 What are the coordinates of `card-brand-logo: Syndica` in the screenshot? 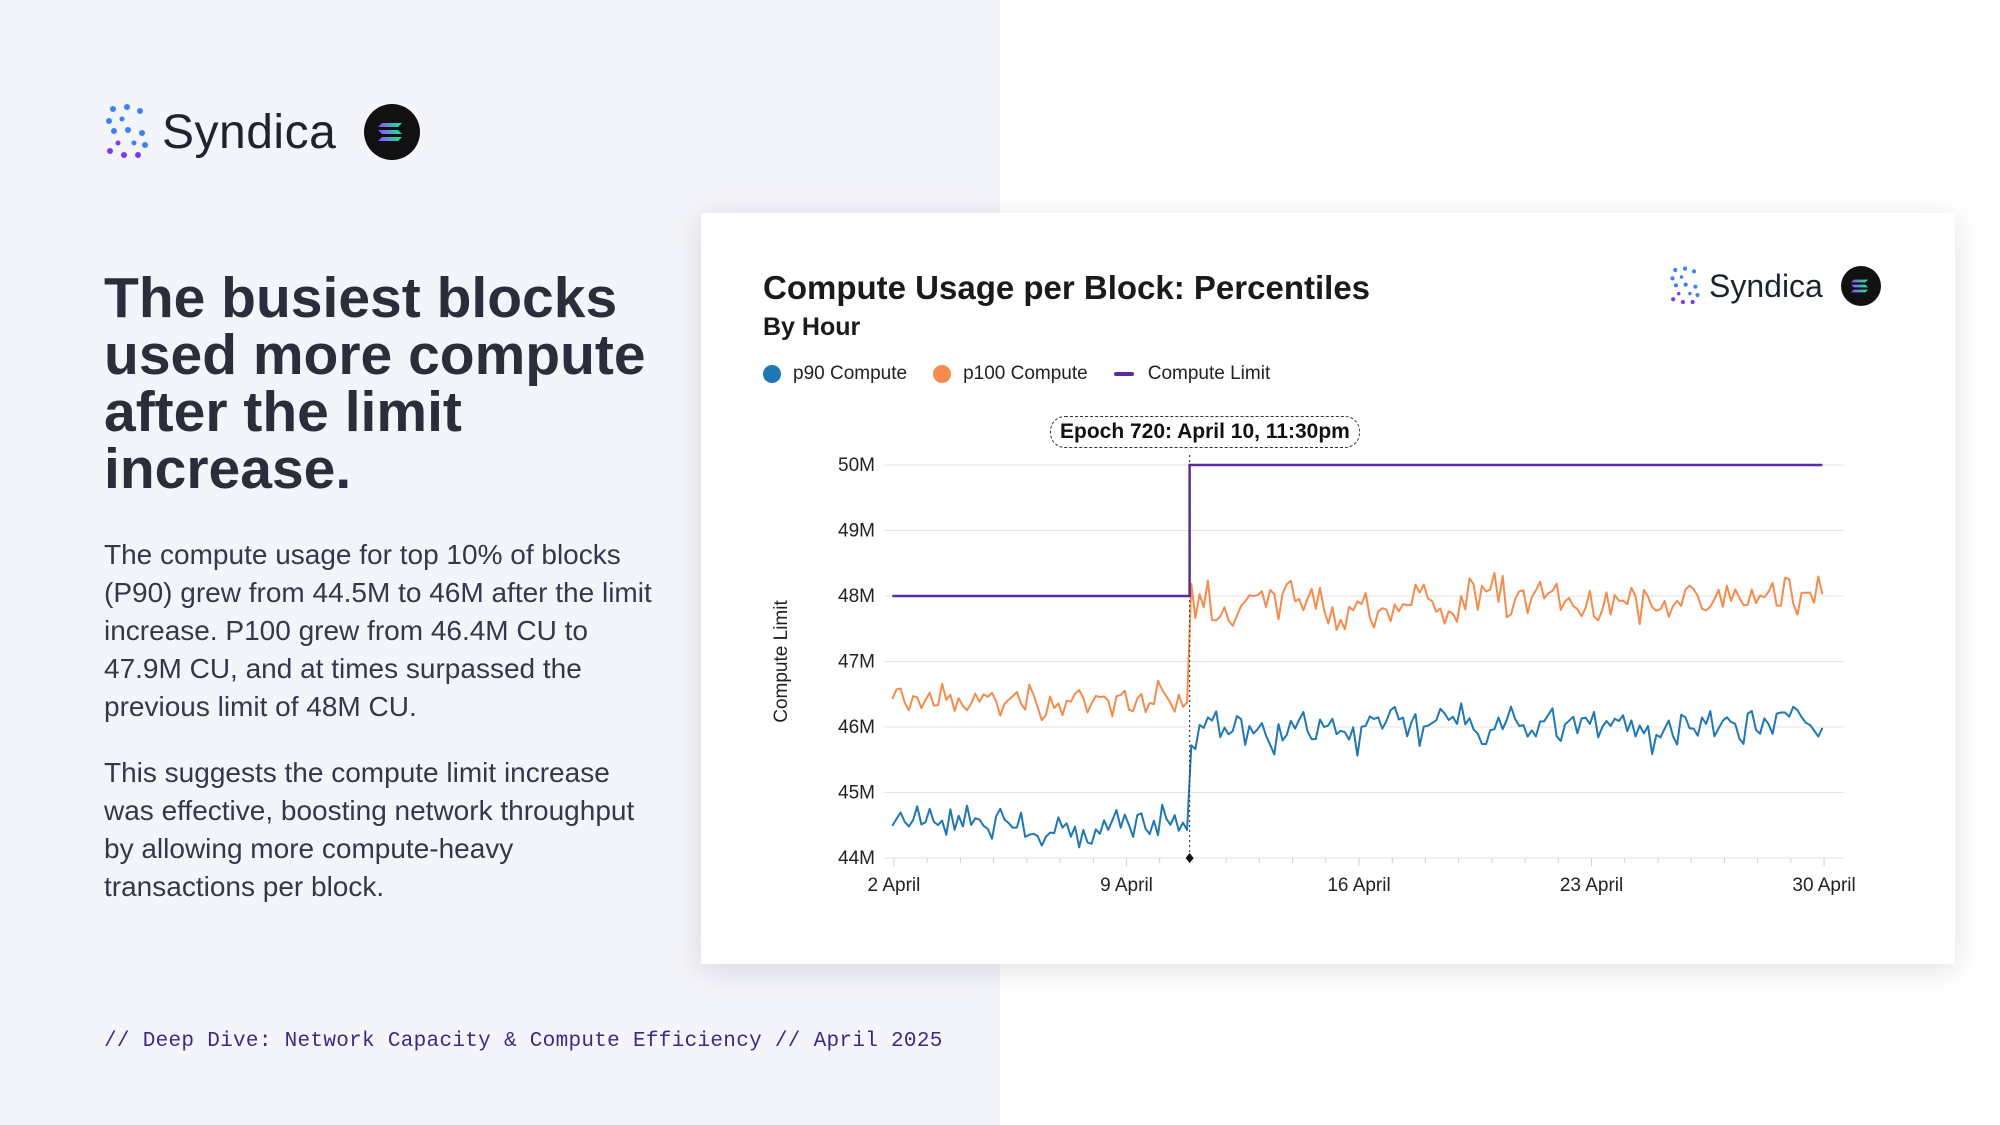 It's located at (1775, 286).